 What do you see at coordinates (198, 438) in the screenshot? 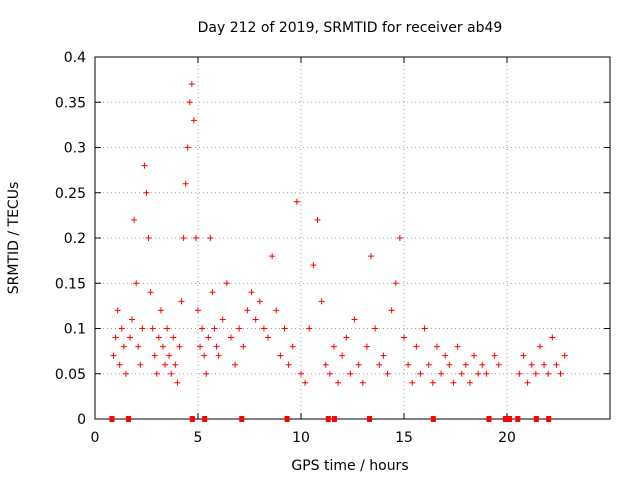
I see `x-tick-label: 5` at bounding box center [198, 438].